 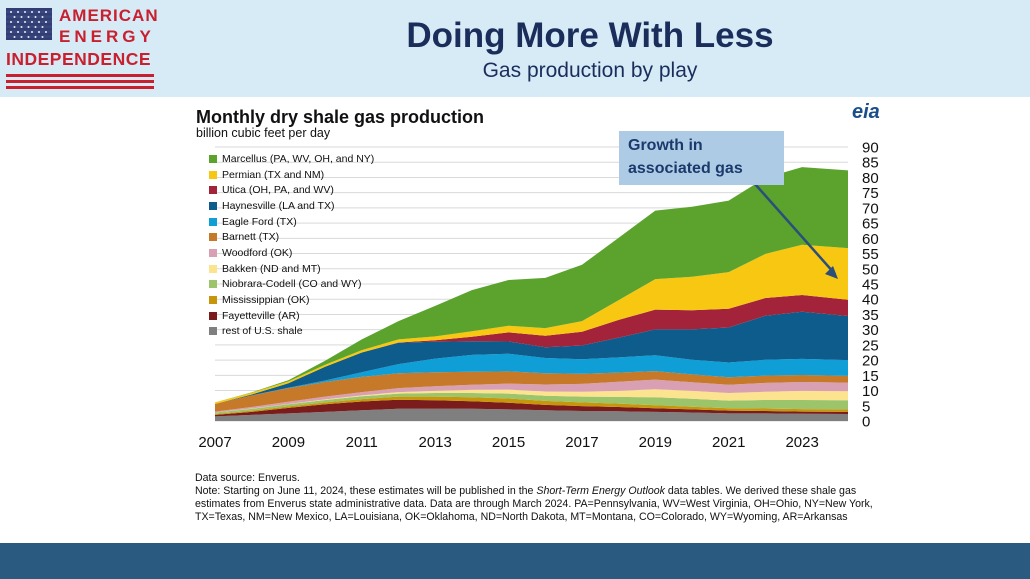 I want to click on x-tick-label: 2011, so click(x=362, y=442).